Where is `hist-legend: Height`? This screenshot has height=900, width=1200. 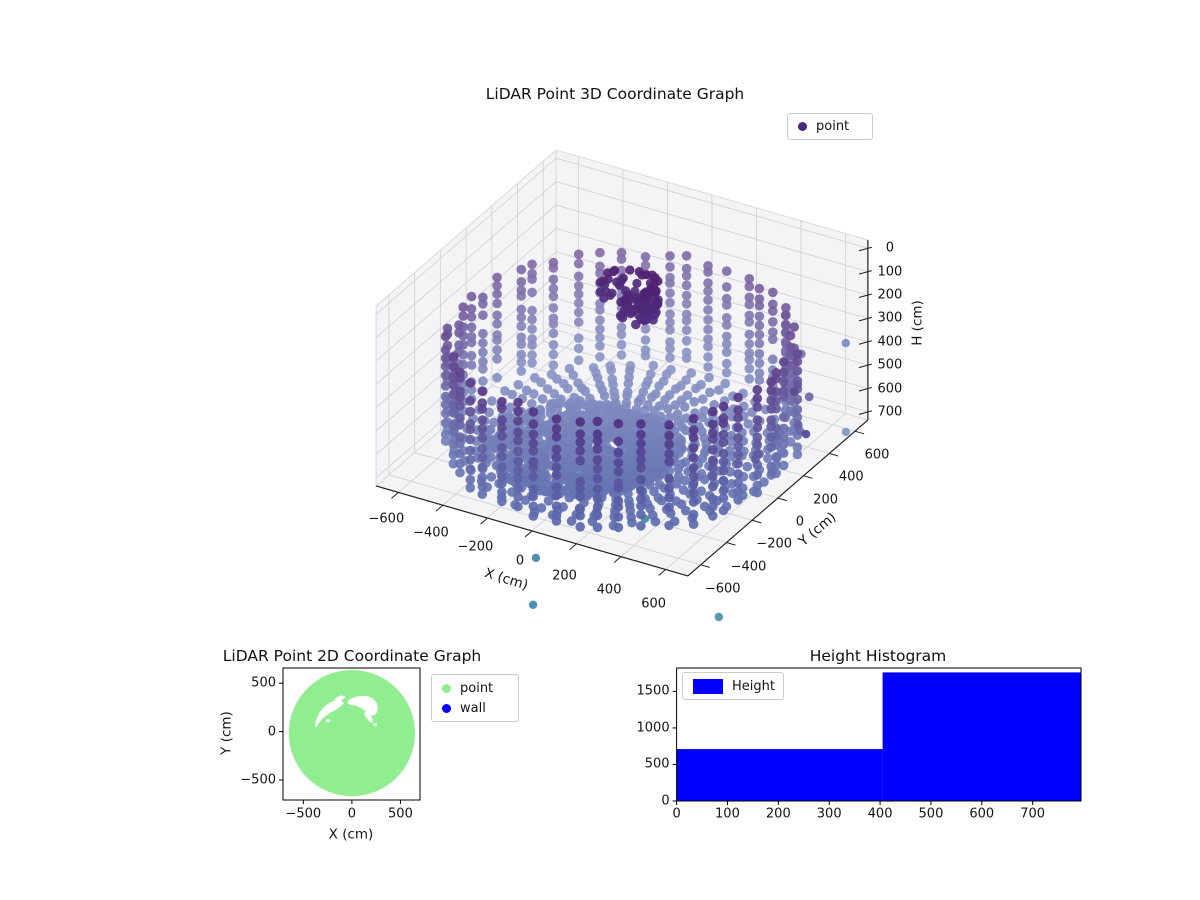
hist-legend: Height is located at coordinates (733, 686).